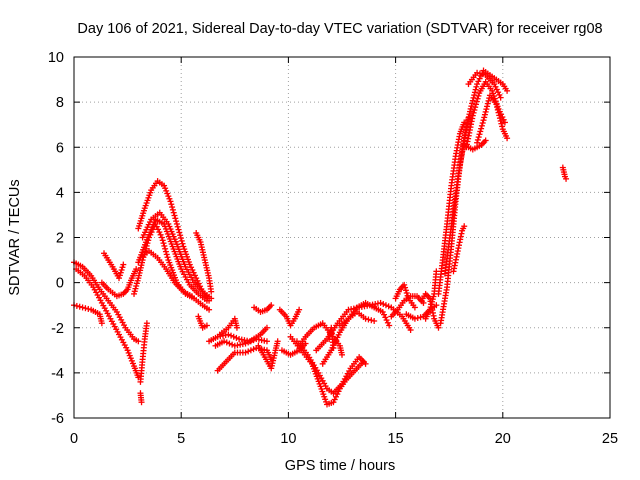 The image size is (640, 480). I want to click on y-axis-label: SDTVAR / TECUs, so click(15, 237).